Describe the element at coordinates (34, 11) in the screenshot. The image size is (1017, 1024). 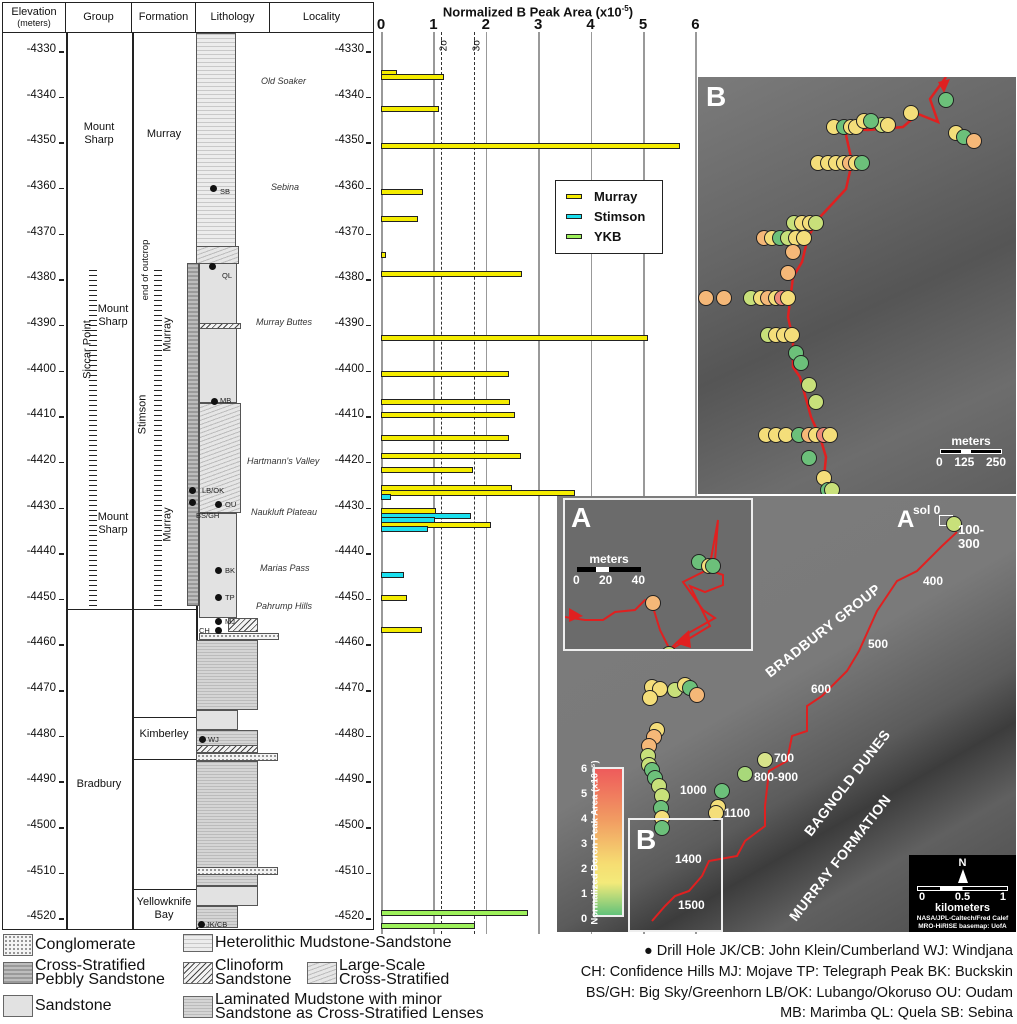
I see `header-elevation-label: Elevation` at that location.